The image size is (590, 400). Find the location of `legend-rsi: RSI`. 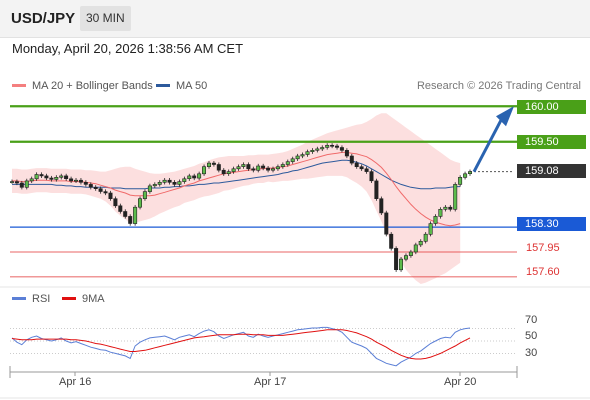

legend-rsi: RSI is located at coordinates (31, 299).